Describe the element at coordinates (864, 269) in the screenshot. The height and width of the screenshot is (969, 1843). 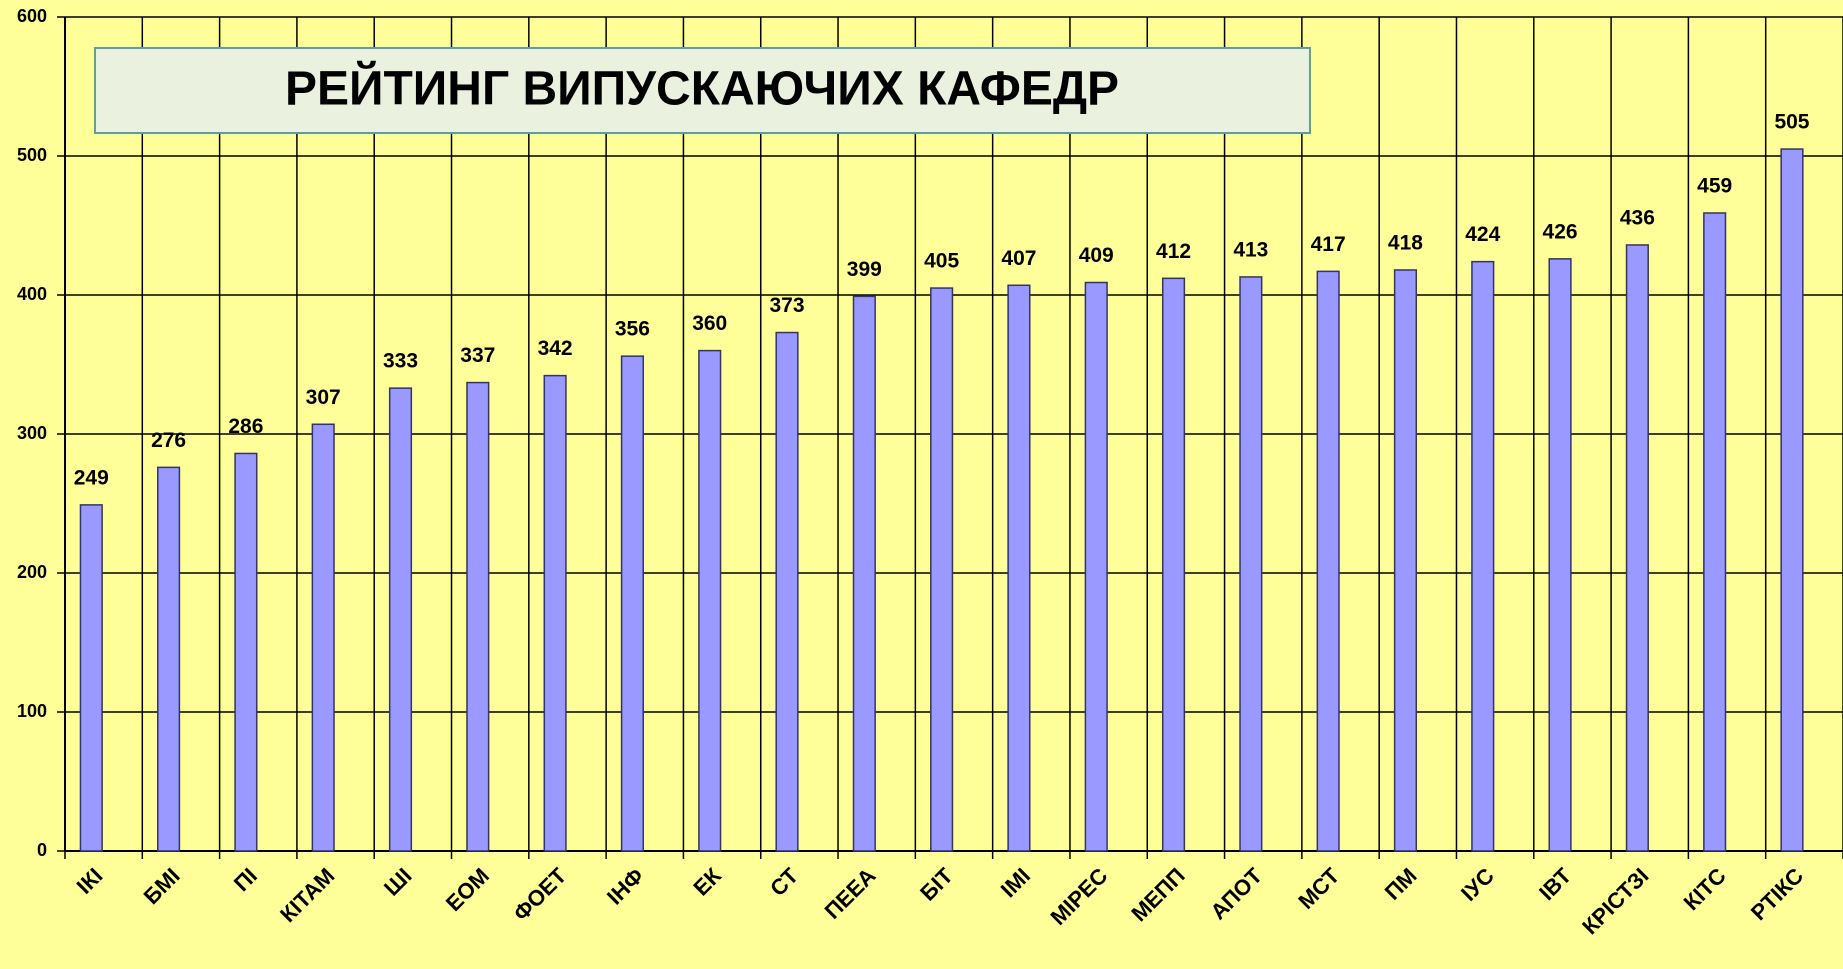
I see `value-label: 399` at that location.